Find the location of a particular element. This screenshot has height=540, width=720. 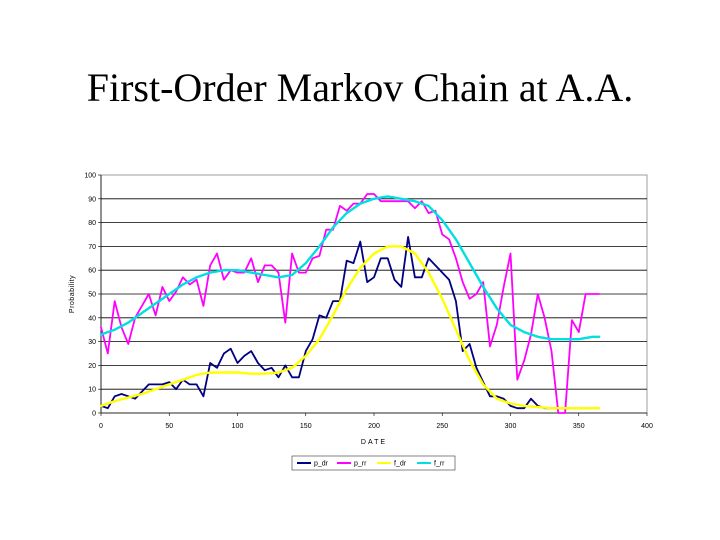

y-tick-label: 0 is located at coordinates (94, 414).